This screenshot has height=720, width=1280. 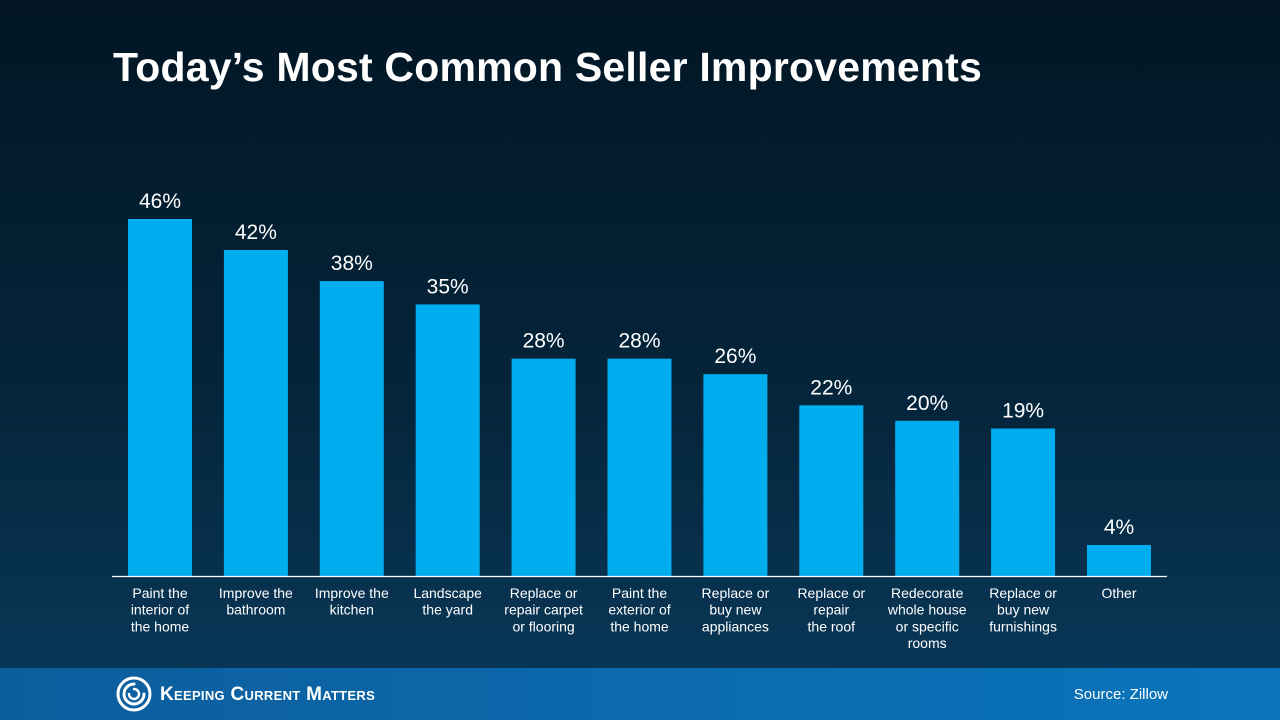 What do you see at coordinates (134, 694) in the screenshot?
I see `kcm-logo-icon` at bounding box center [134, 694].